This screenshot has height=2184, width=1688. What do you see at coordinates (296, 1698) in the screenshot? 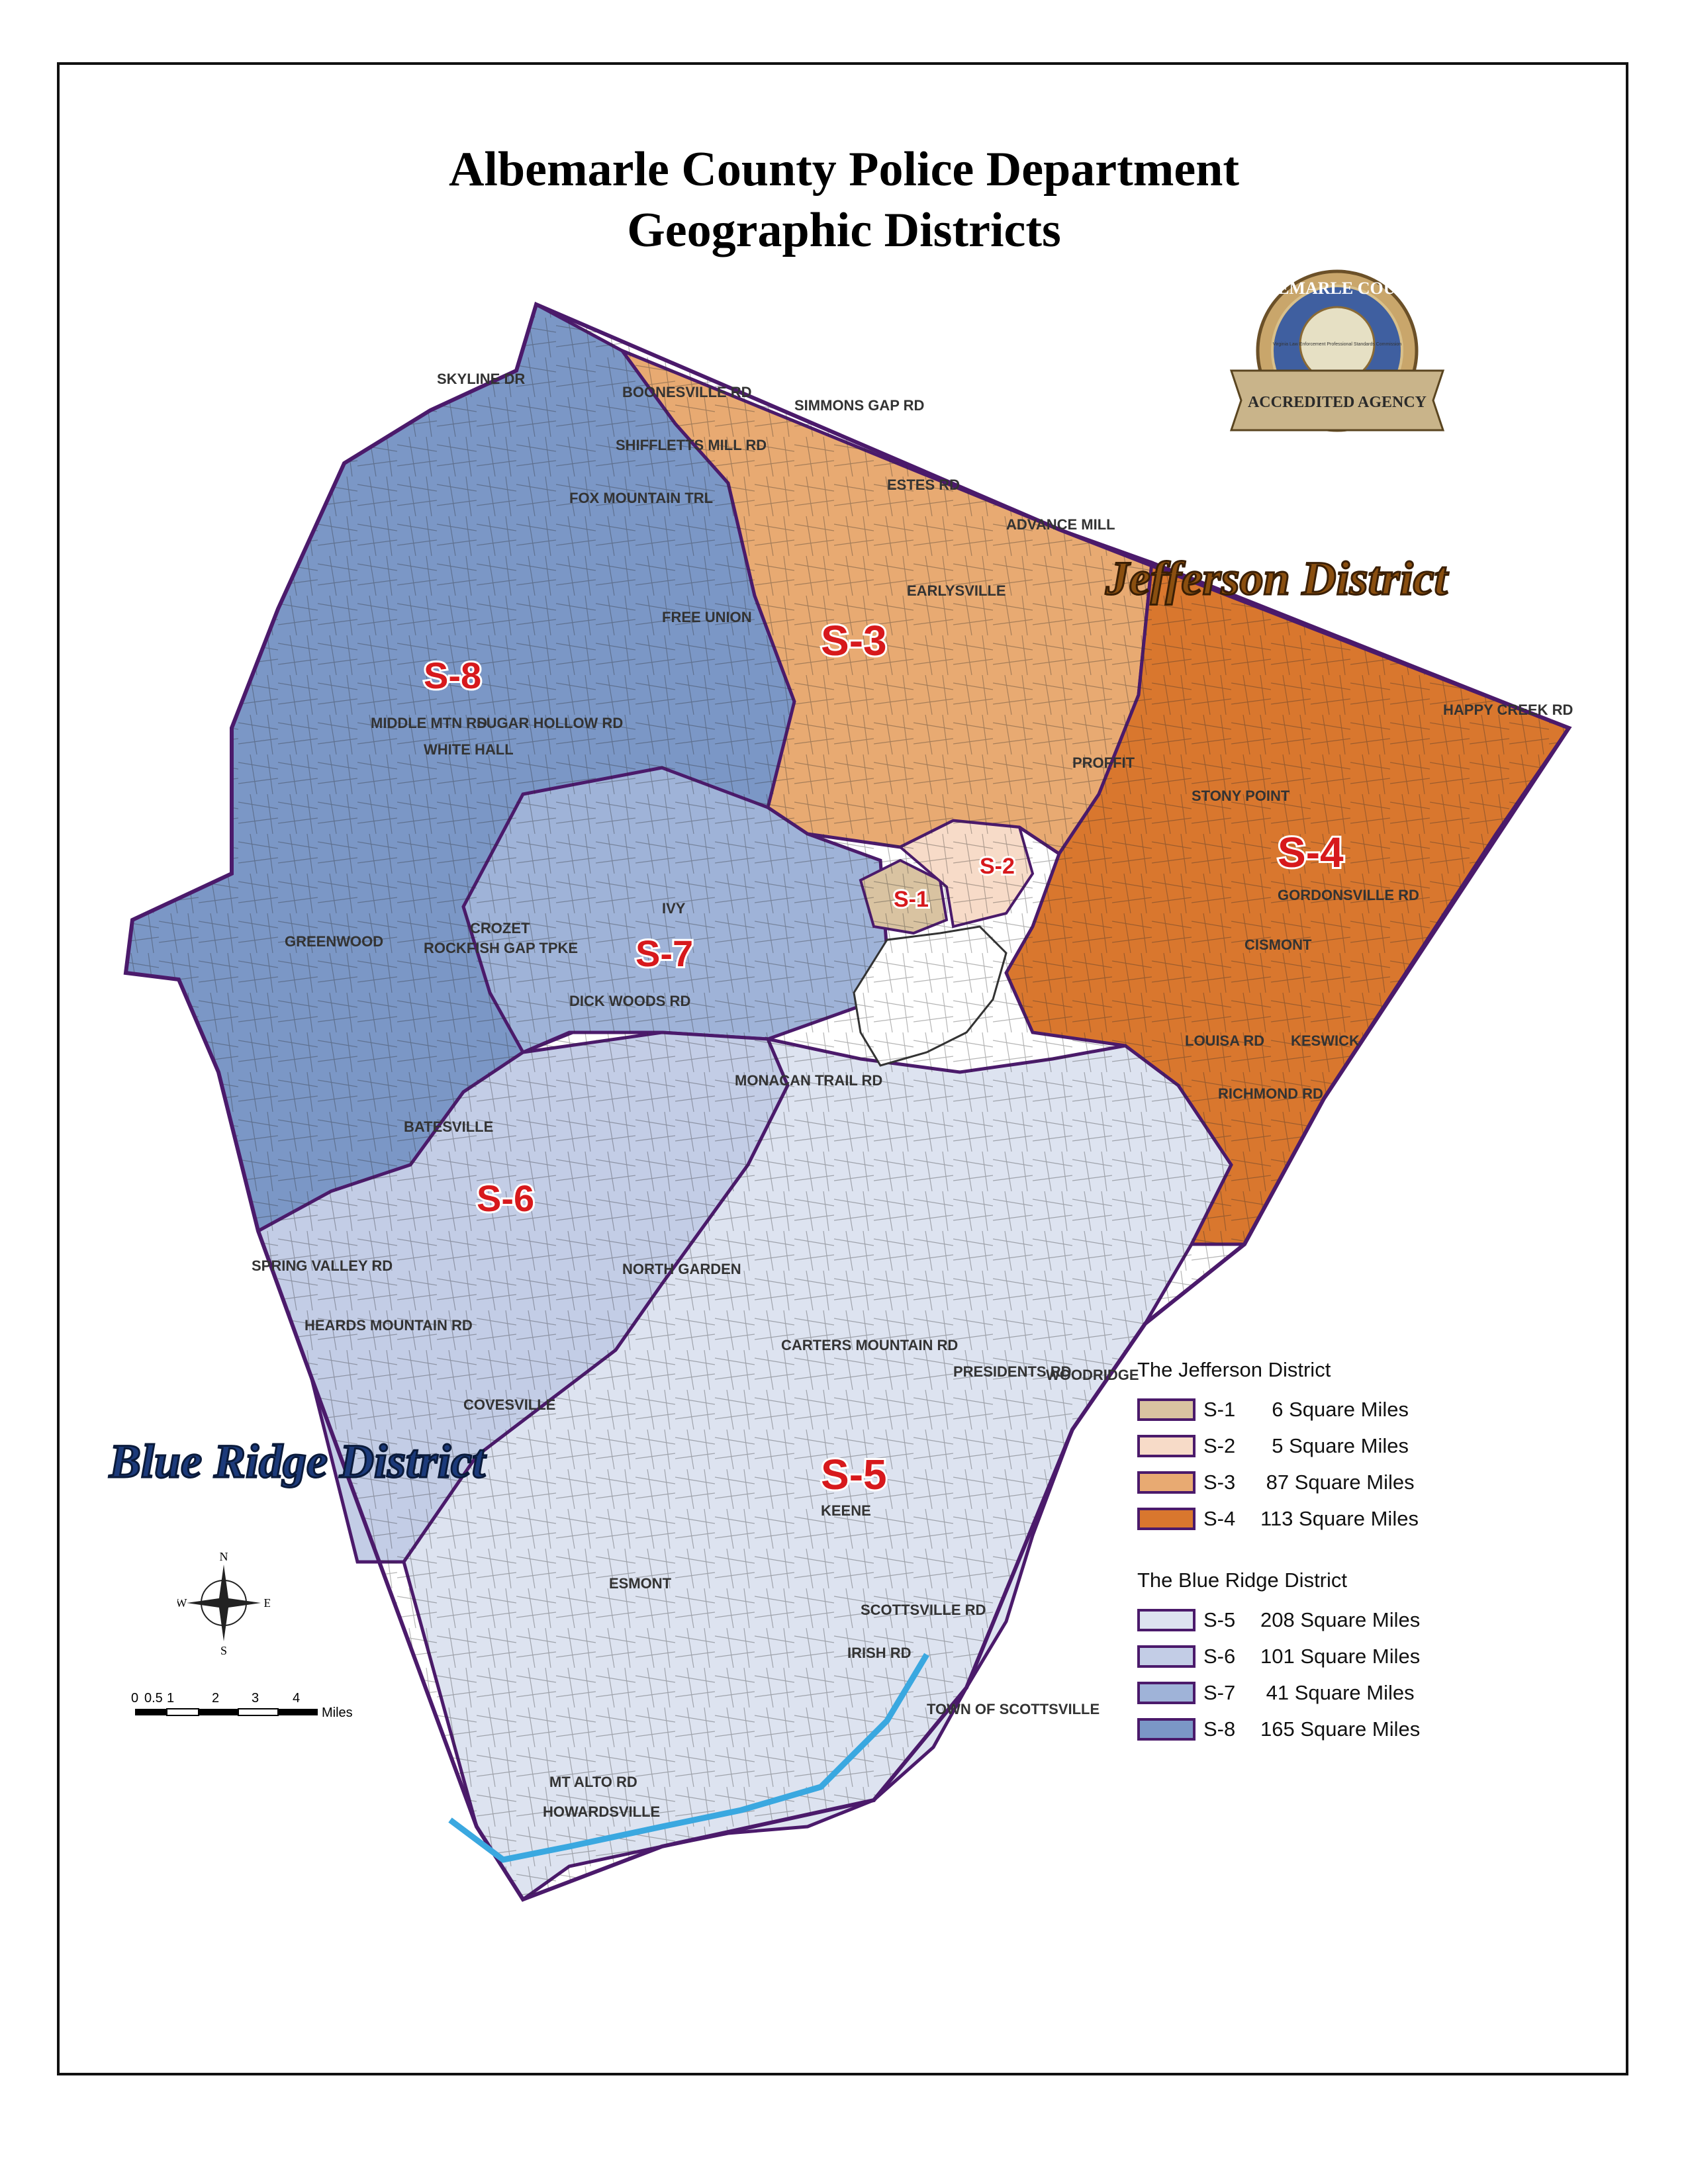
I see `scale-tick: 4` at bounding box center [296, 1698].